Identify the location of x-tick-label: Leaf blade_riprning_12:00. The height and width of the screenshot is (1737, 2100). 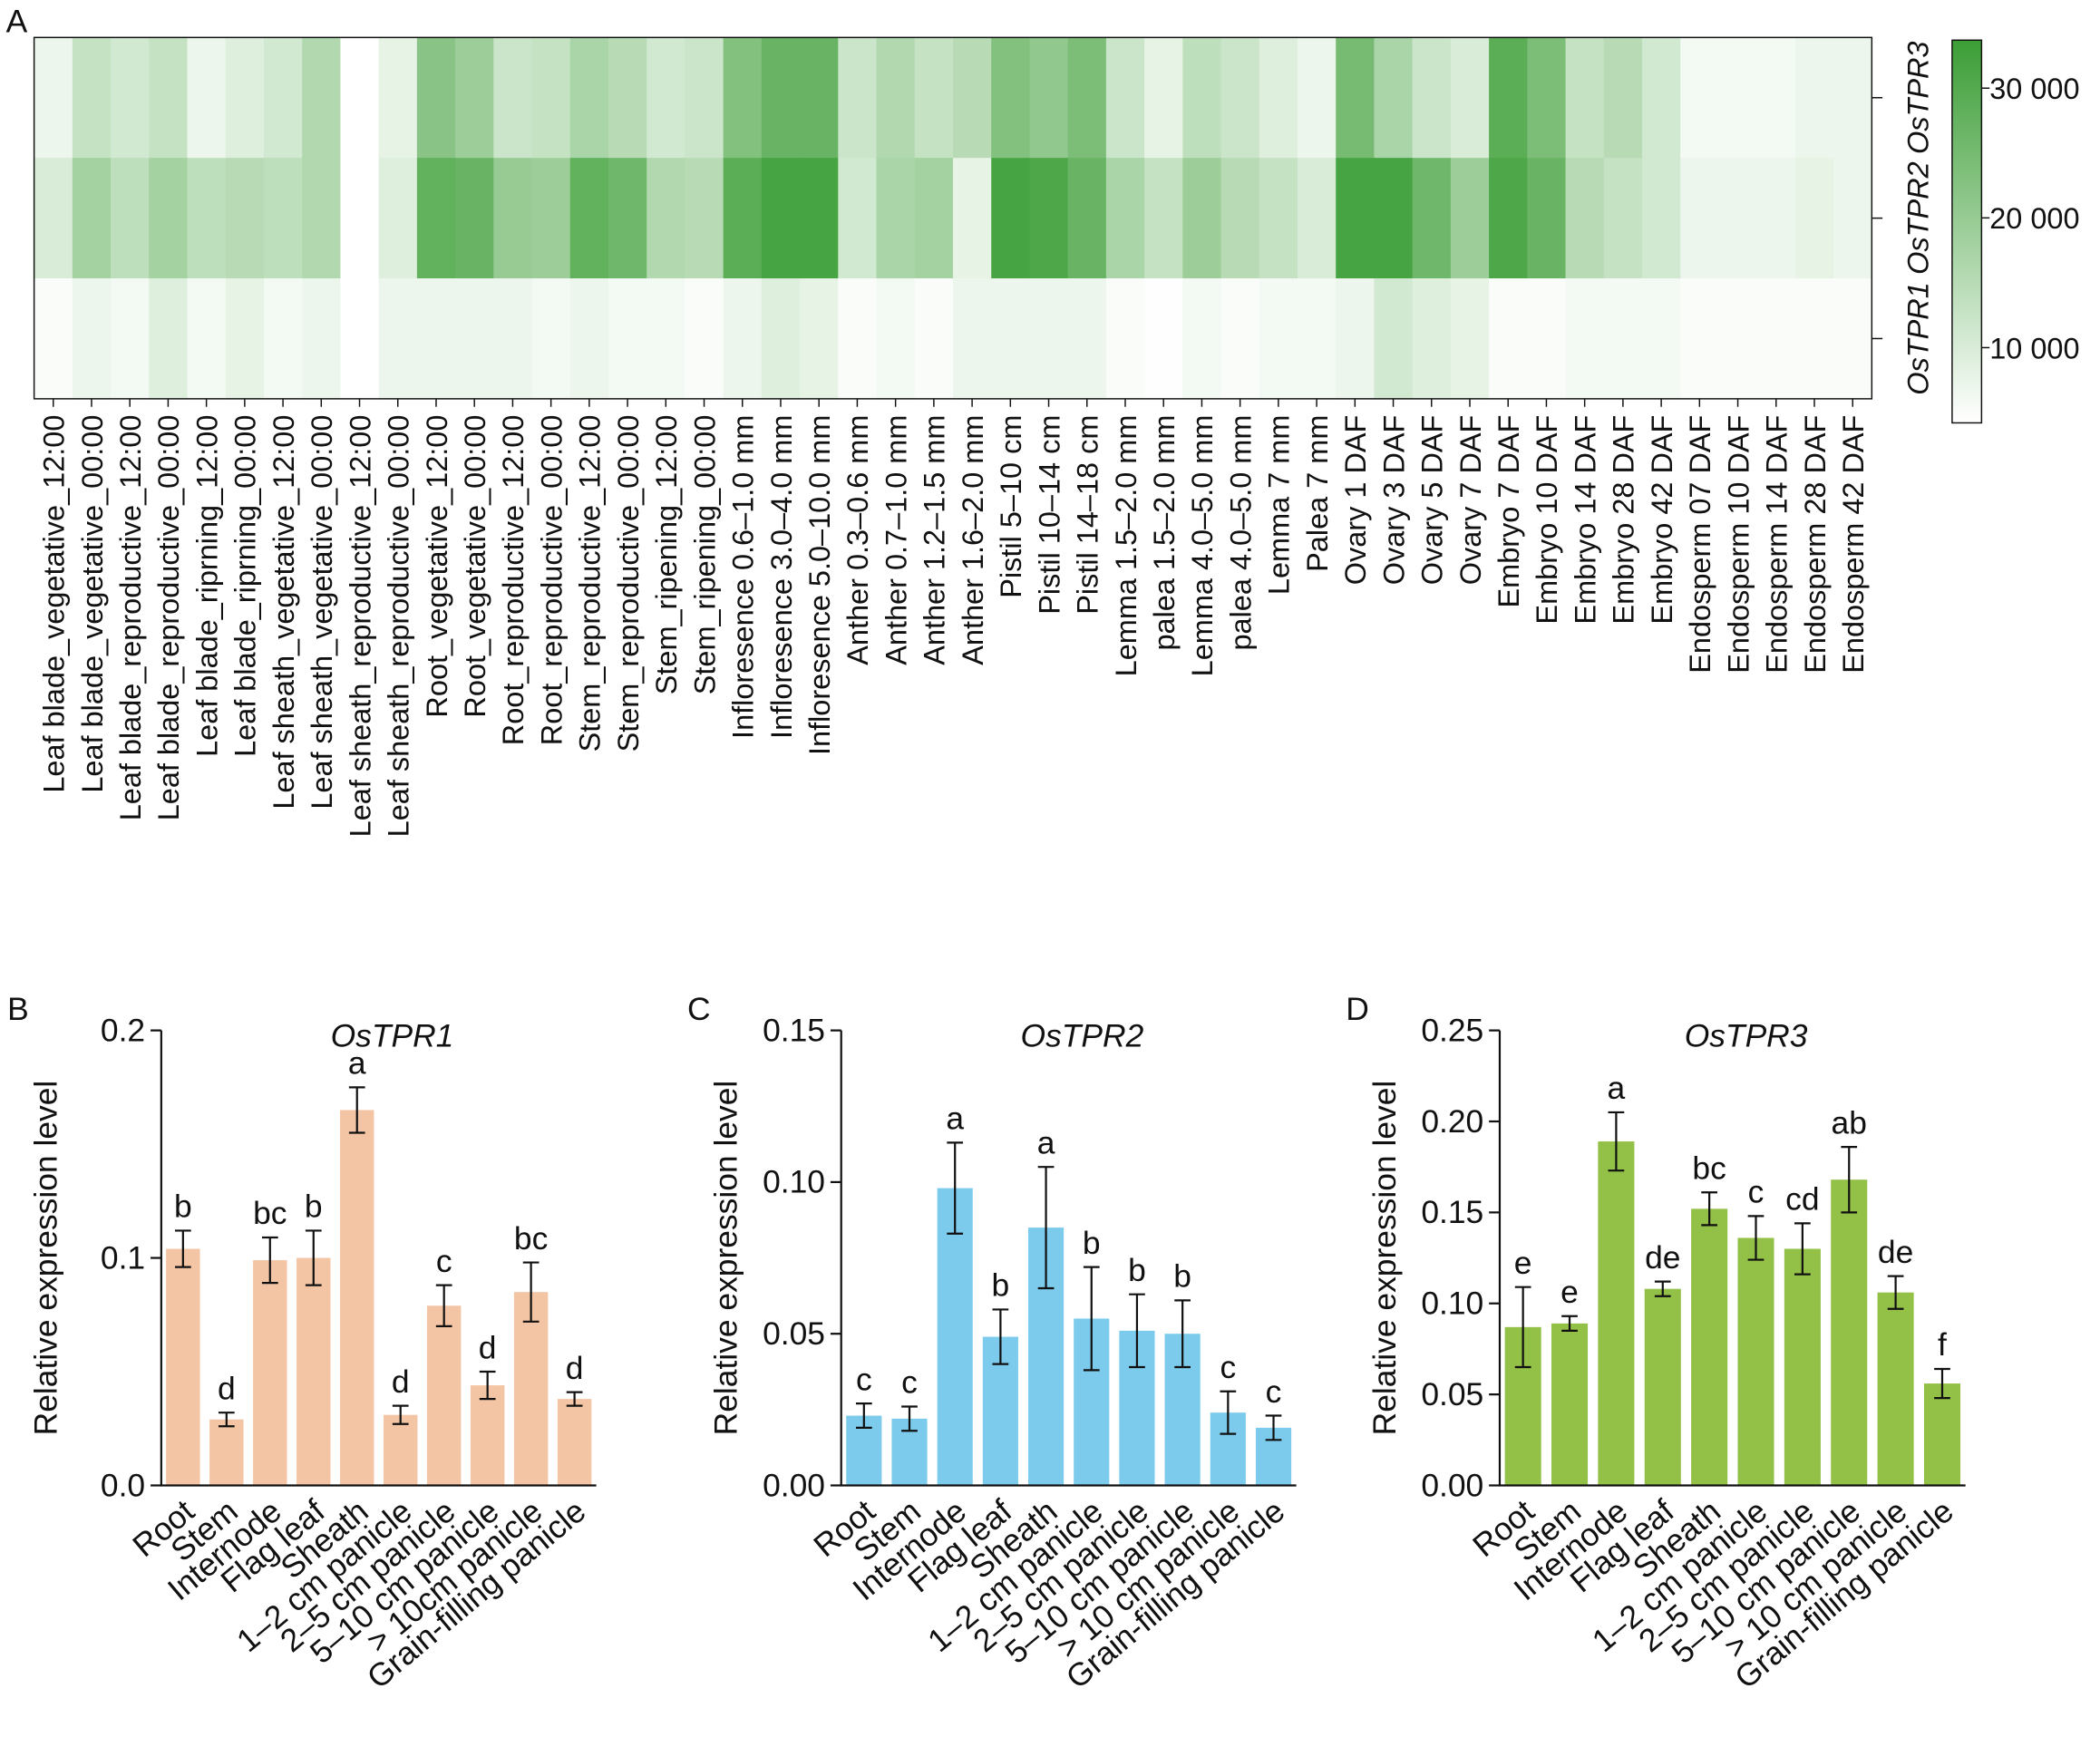
(206, 586).